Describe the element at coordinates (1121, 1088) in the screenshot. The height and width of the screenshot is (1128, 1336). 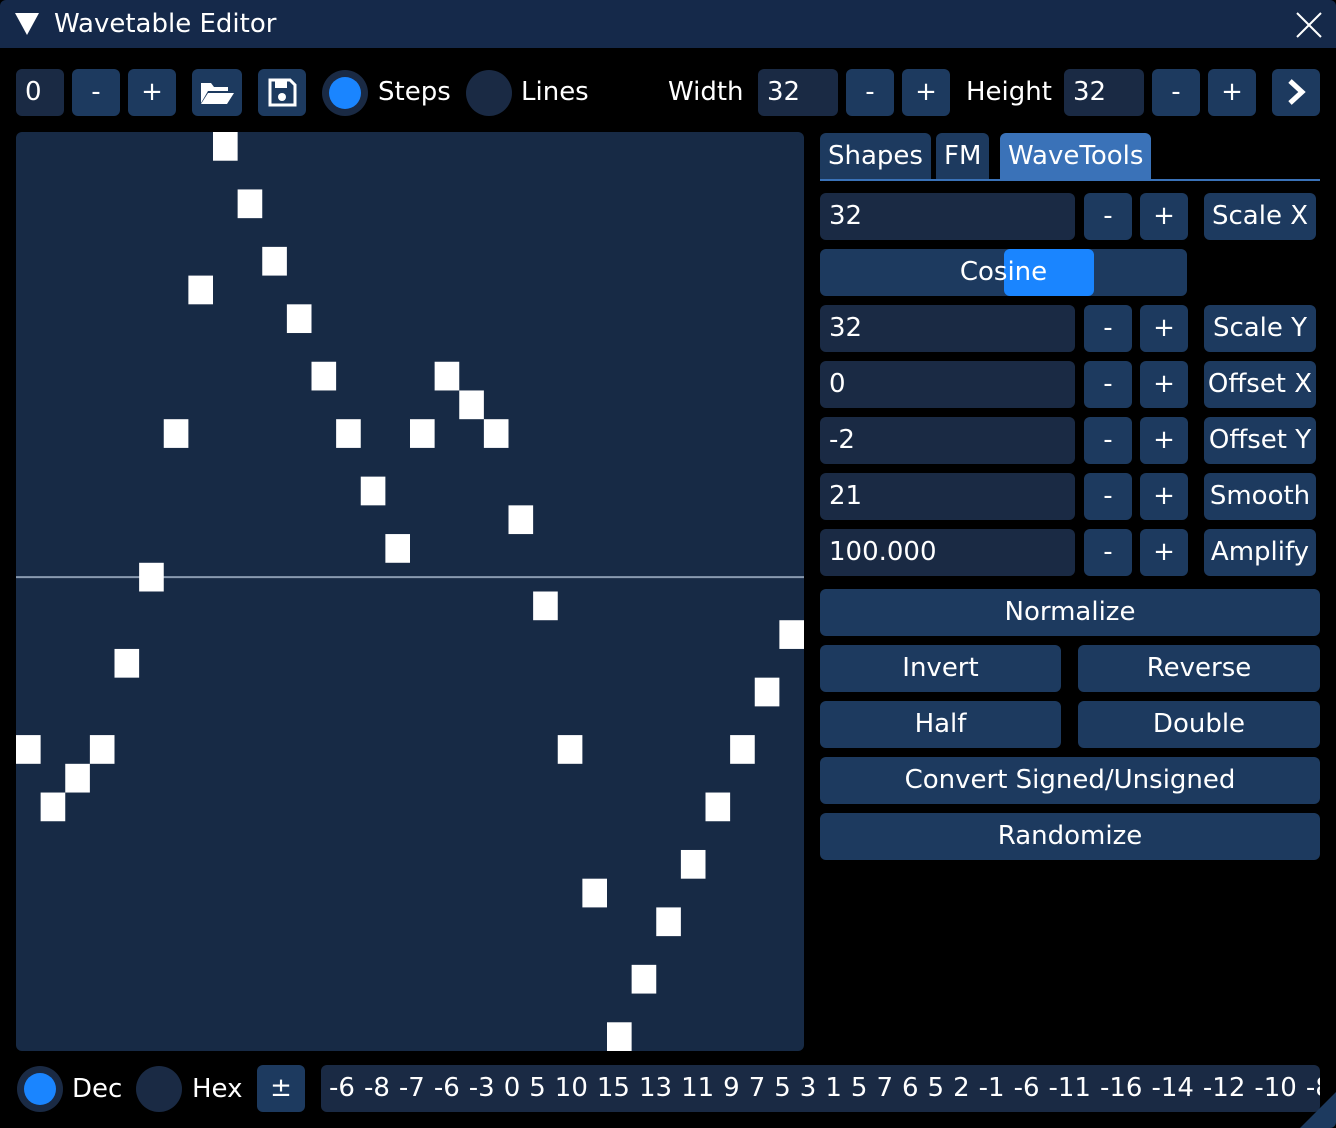
I see `value-text: -16` at that location.